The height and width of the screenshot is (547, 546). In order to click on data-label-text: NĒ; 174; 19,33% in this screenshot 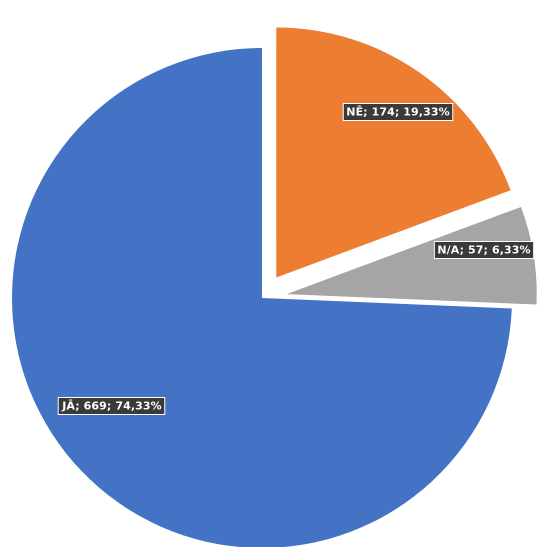, I will do `click(397, 112)`.